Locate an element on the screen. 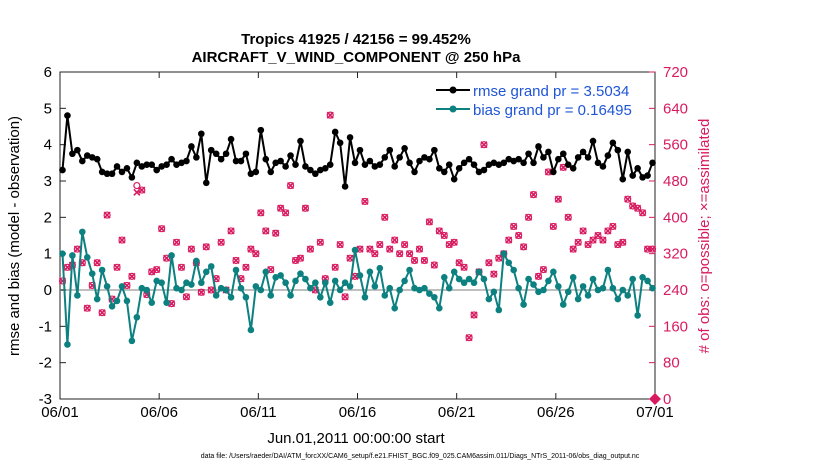 The height and width of the screenshot is (470, 830). y-tick-label: 0 is located at coordinates (48, 290).